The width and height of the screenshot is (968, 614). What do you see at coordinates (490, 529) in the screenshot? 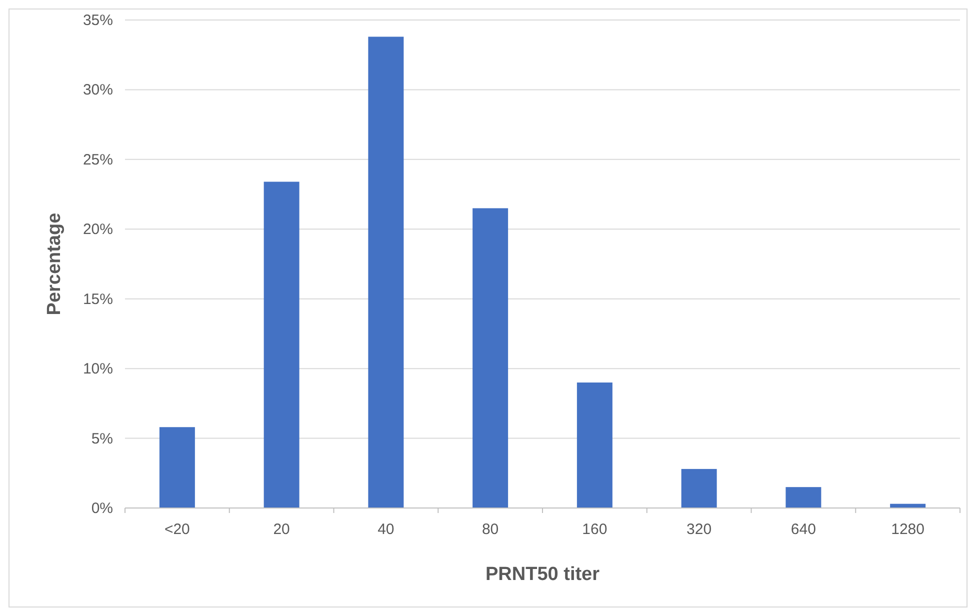
I see `x-tick-label: 80` at bounding box center [490, 529].